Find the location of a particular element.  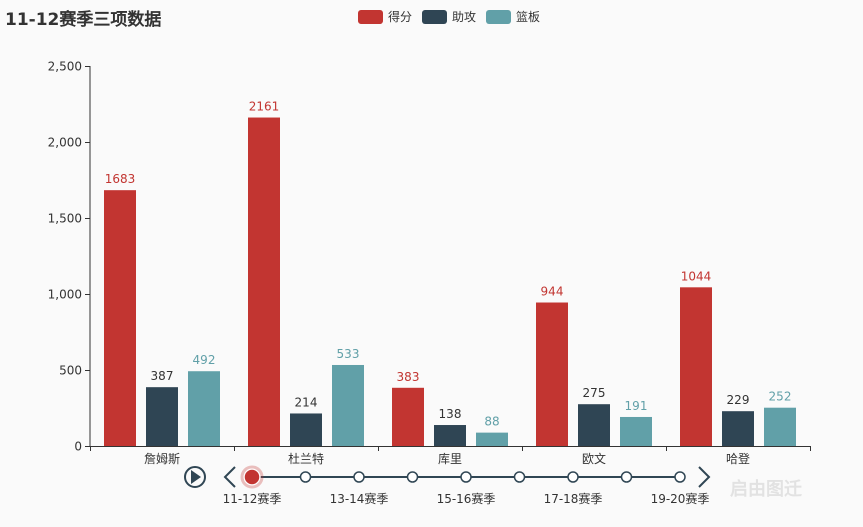

timeline-current-halo is located at coordinates (252, 477).